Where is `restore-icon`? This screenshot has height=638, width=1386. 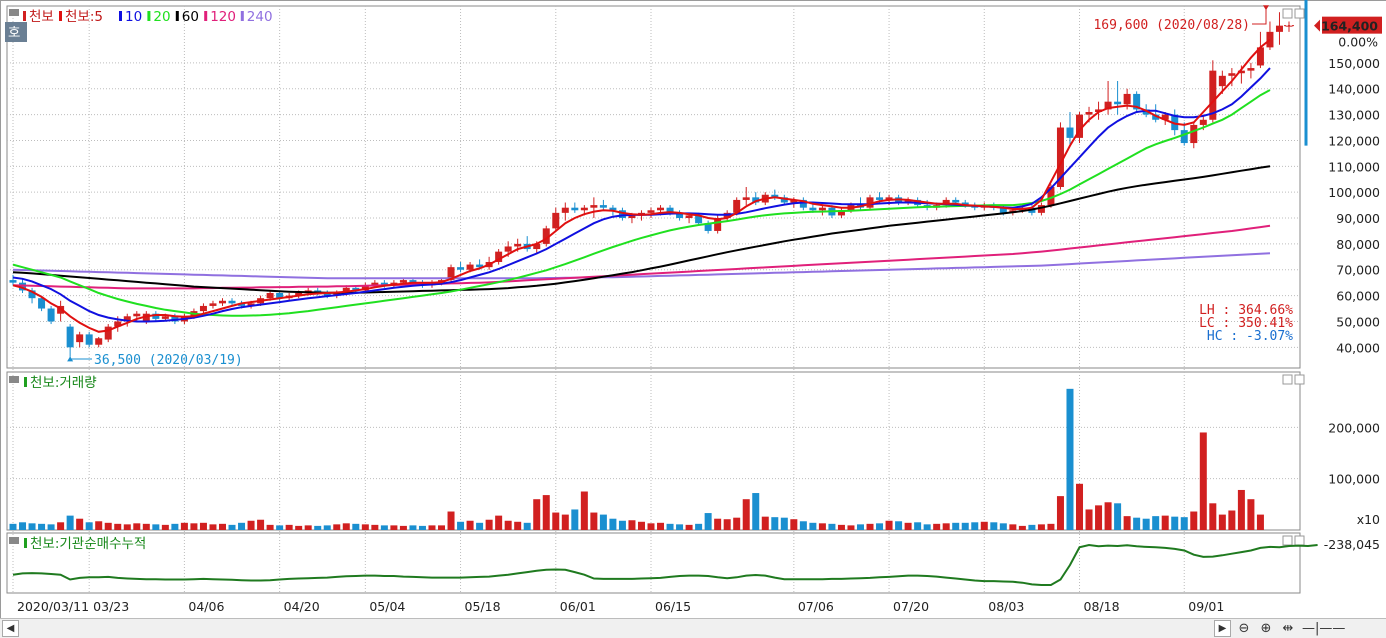 restore-icon is located at coordinates (1287, 540).